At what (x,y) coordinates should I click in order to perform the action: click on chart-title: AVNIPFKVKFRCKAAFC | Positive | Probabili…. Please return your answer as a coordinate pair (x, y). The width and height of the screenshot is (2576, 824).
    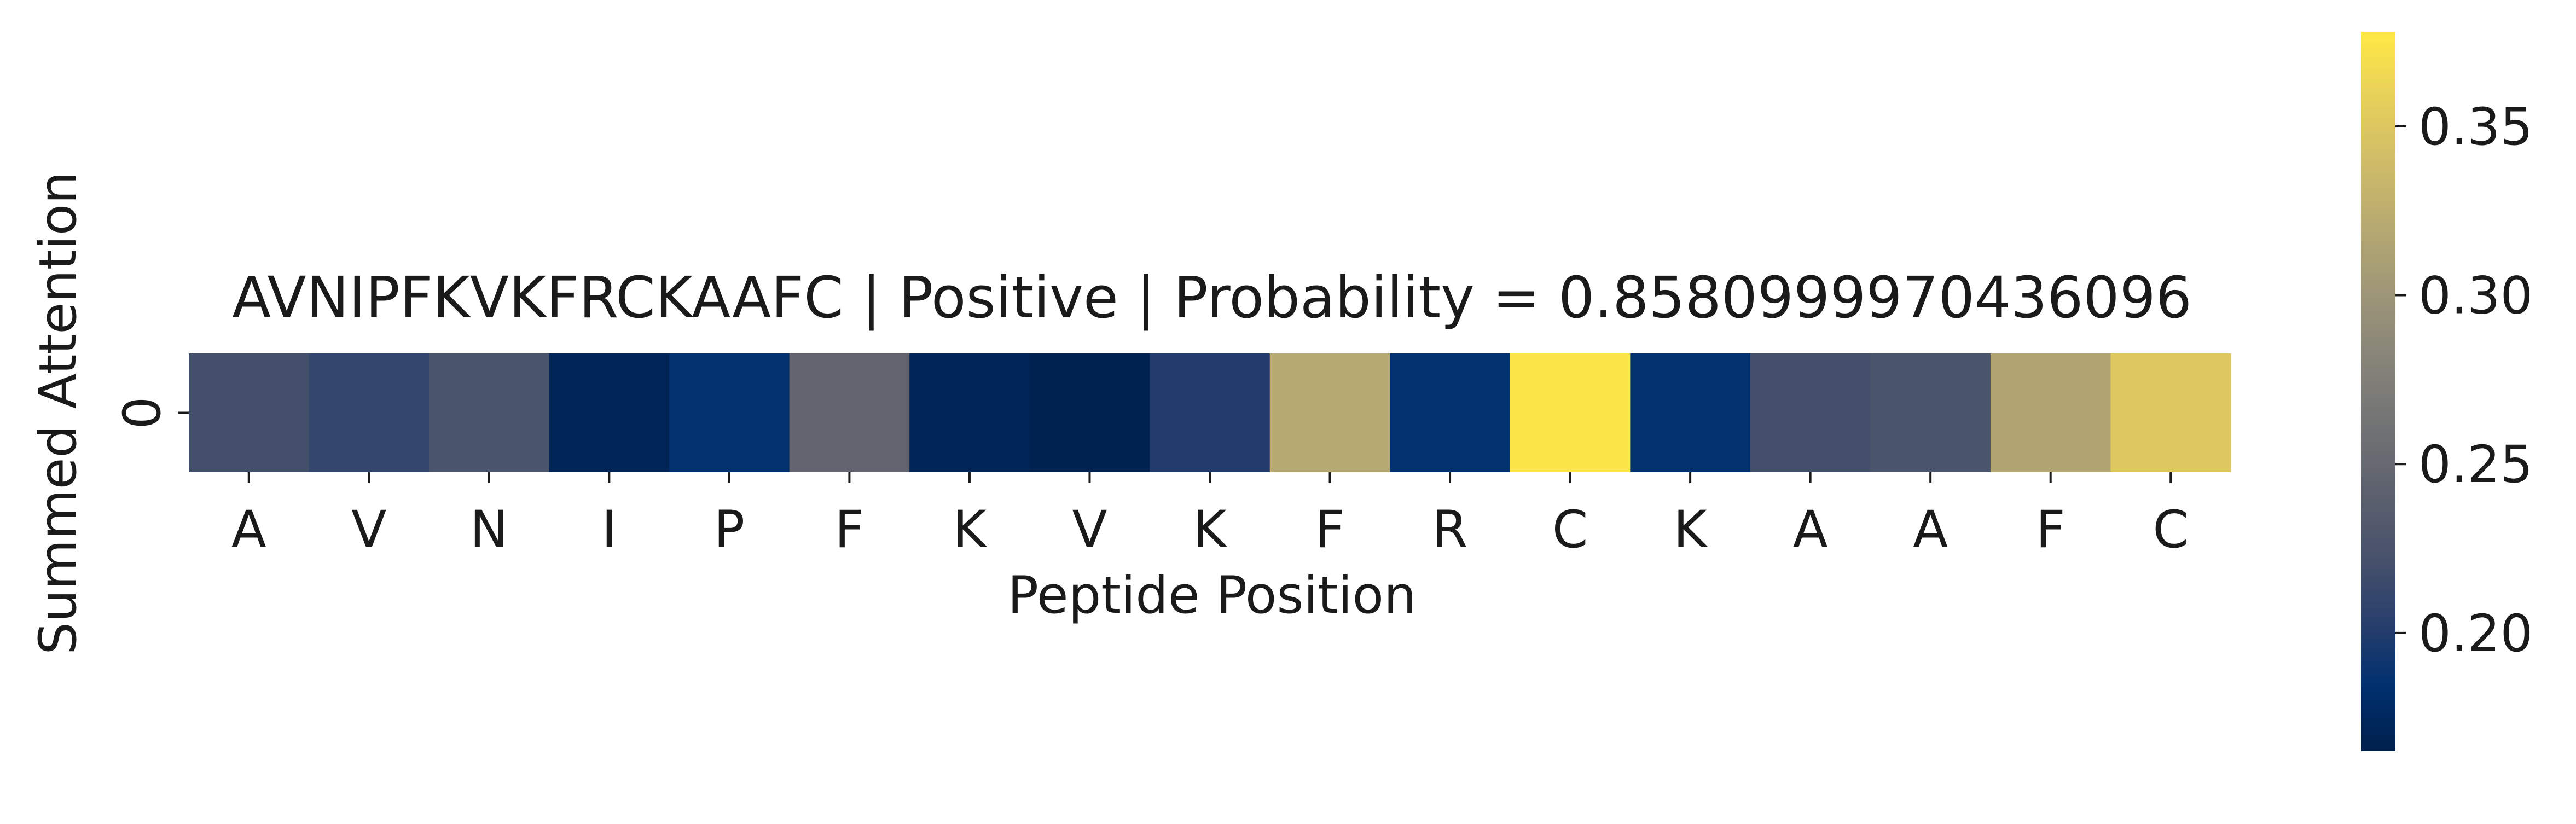
    Looking at the image, I should click on (1212, 297).